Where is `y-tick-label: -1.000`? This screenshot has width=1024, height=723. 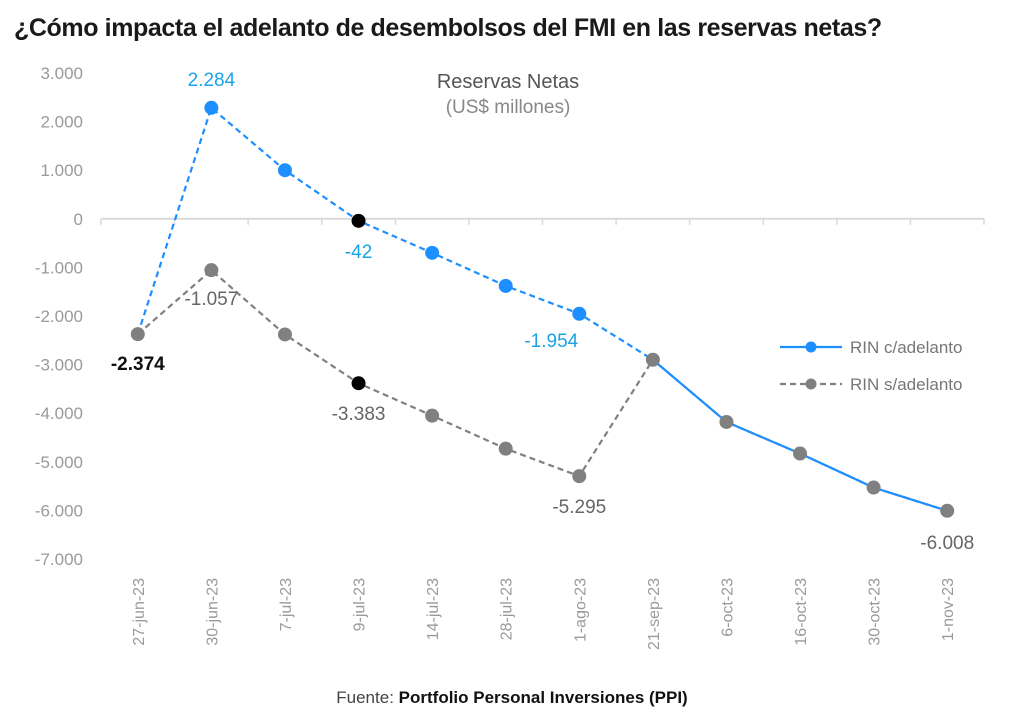 y-tick-label: -1.000 is located at coordinates (59, 267).